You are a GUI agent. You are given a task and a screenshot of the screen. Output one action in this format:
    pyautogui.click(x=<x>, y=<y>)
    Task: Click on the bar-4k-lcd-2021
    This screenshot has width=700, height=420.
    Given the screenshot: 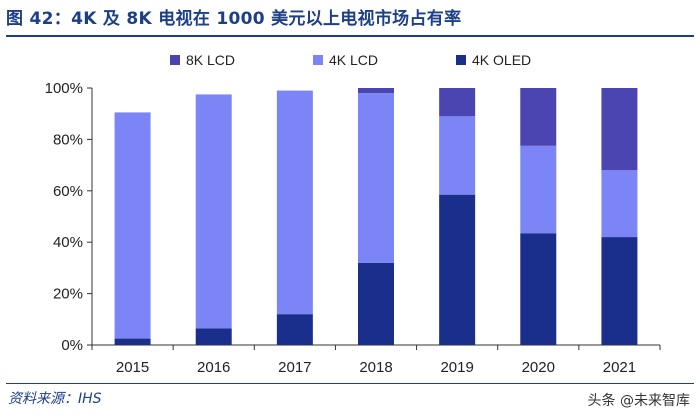 What is the action you would take?
    pyautogui.click(x=619, y=204)
    